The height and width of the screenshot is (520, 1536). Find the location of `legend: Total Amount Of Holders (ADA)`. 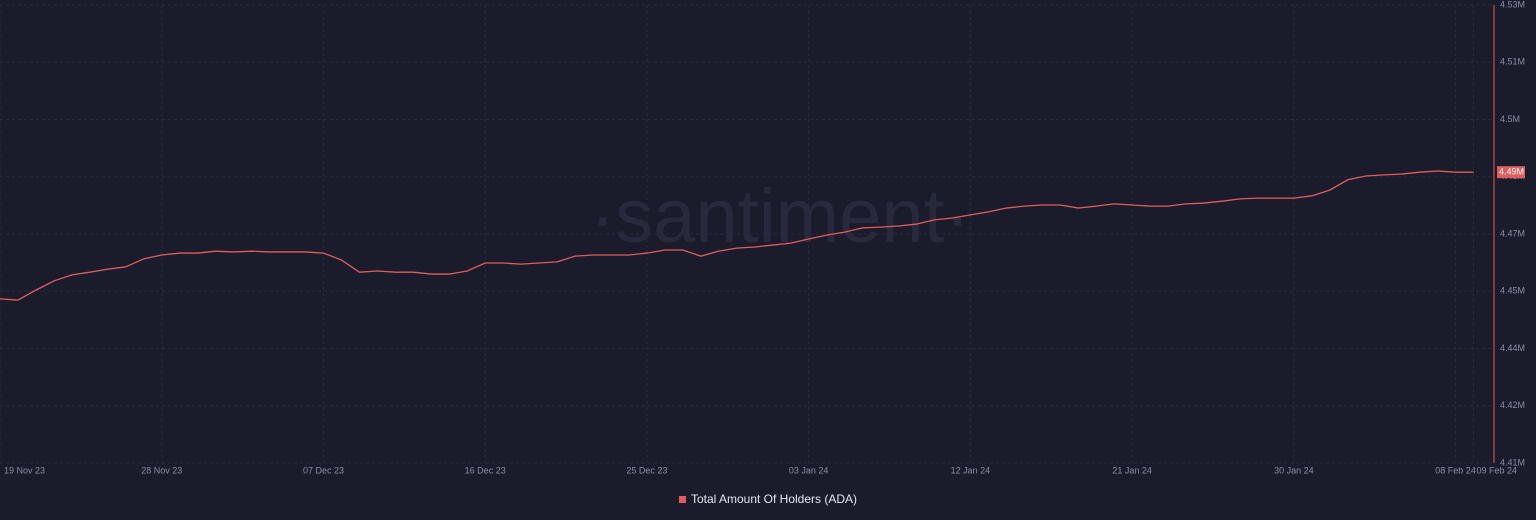

legend: Total Amount Of Holders (ADA) is located at coordinates (767, 499).